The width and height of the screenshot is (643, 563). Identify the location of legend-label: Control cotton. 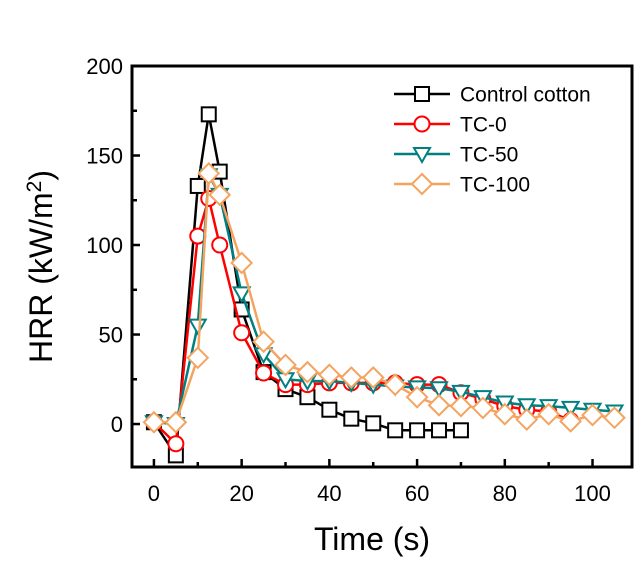
(525, 95).